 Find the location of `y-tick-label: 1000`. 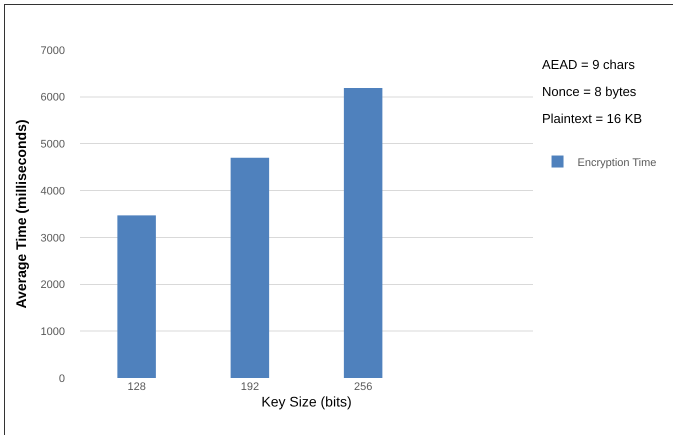

y-tick-label: 1000 is located at coordinates (52, 332).